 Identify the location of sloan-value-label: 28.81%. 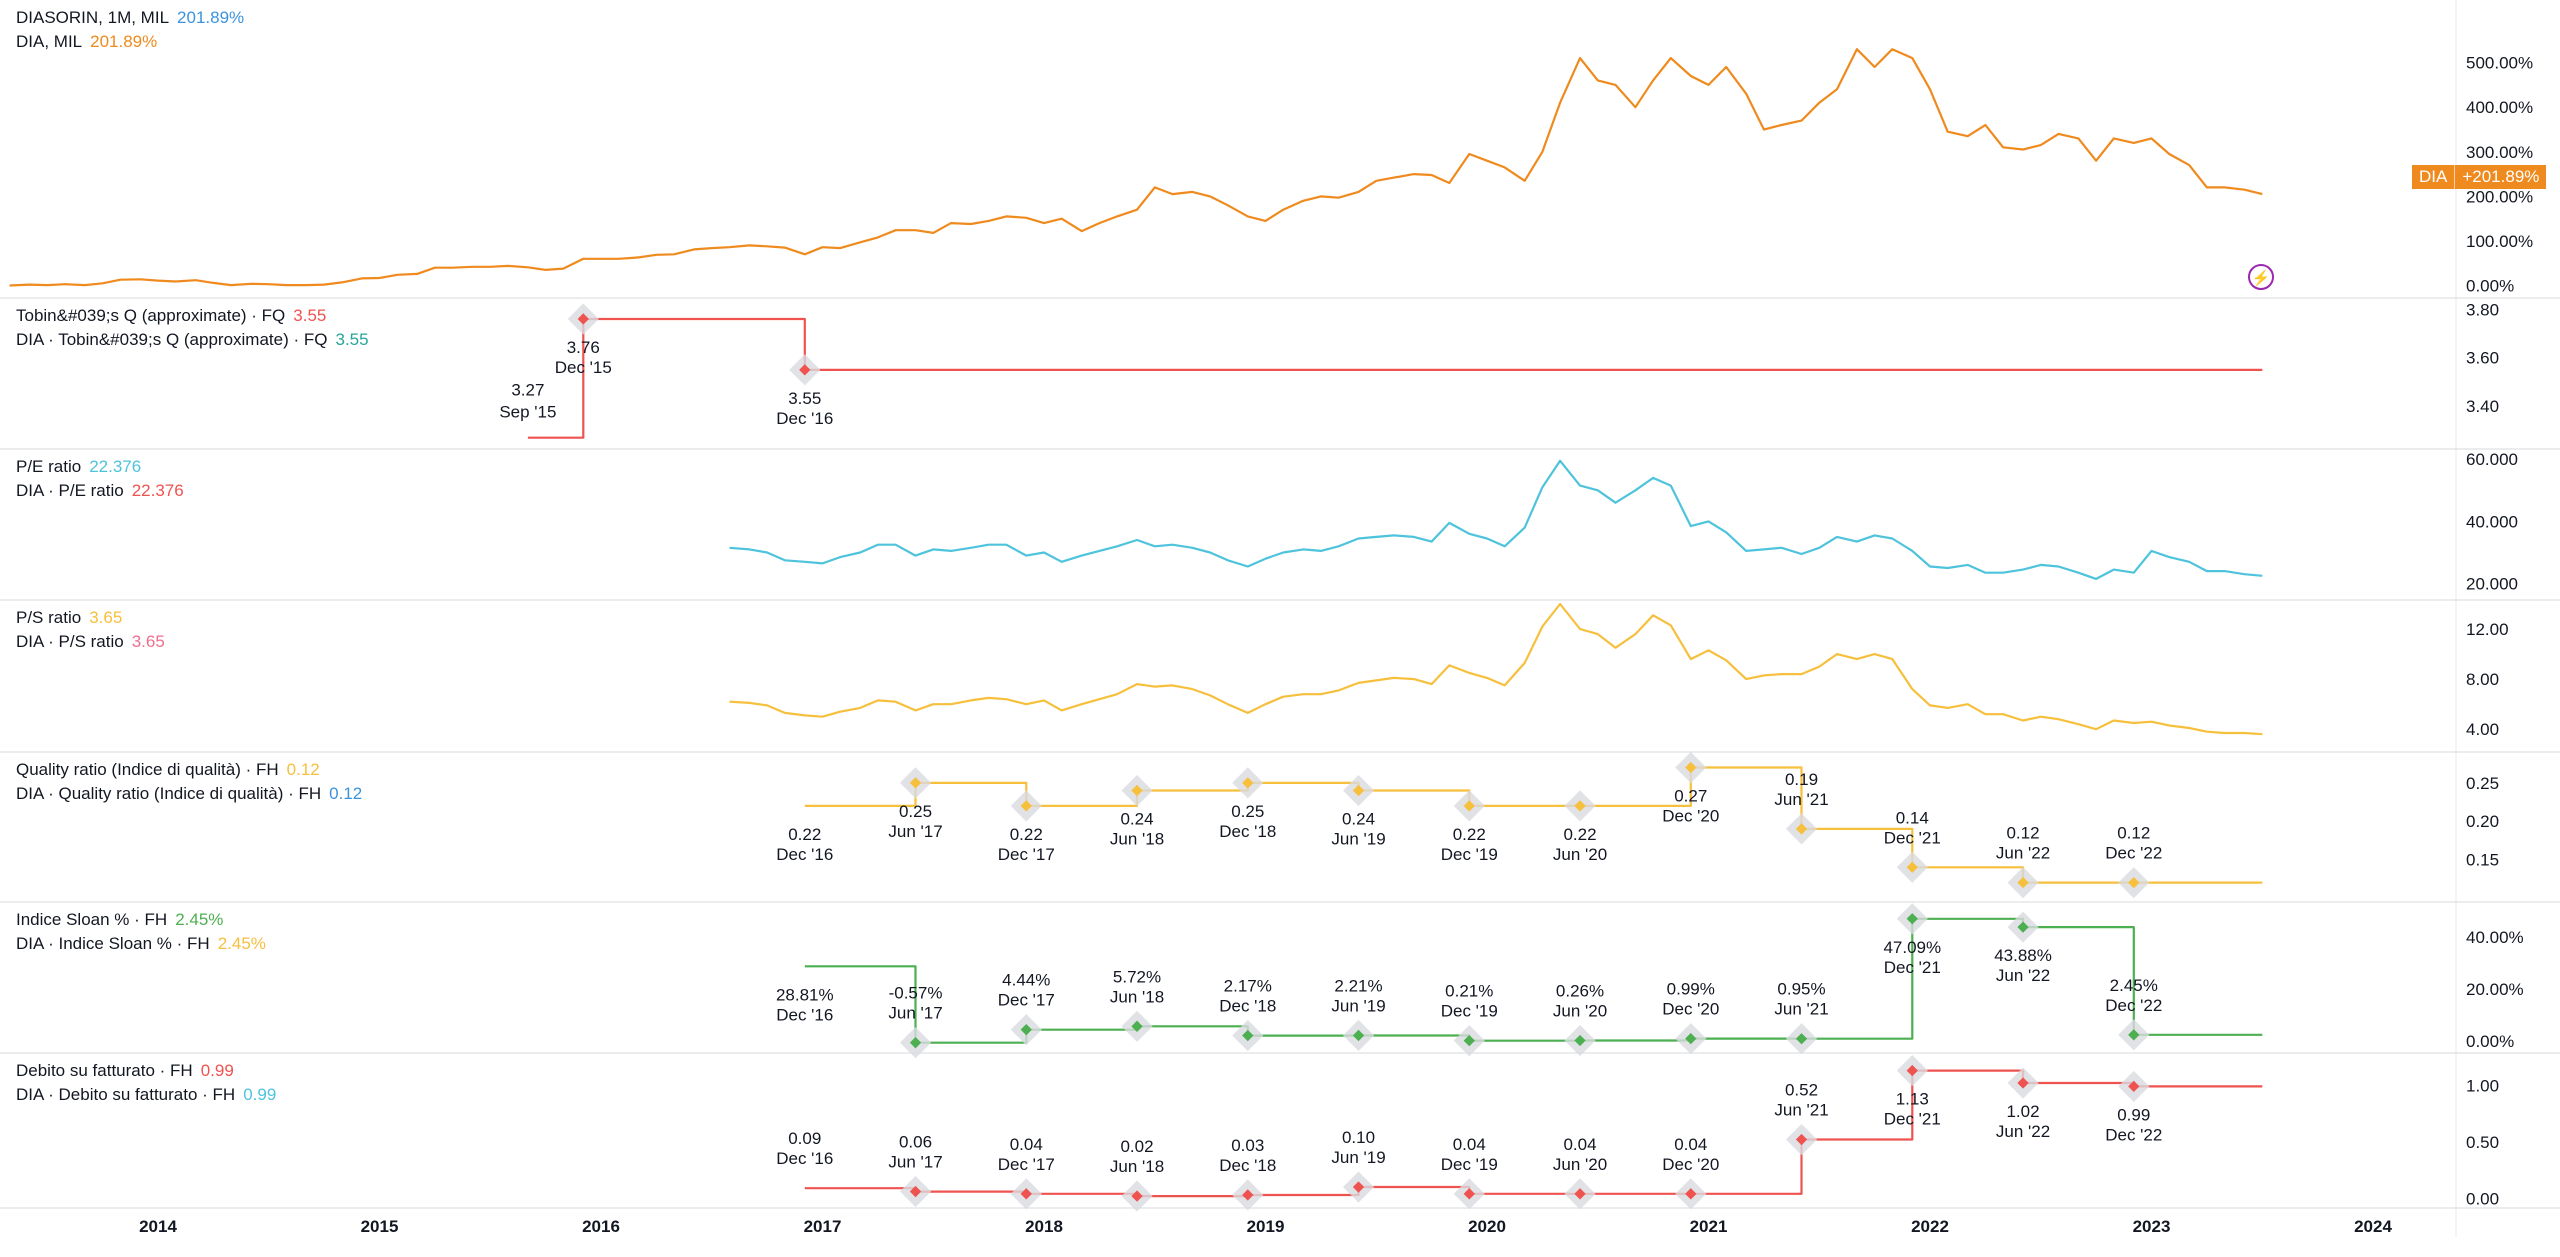
(805, 994).